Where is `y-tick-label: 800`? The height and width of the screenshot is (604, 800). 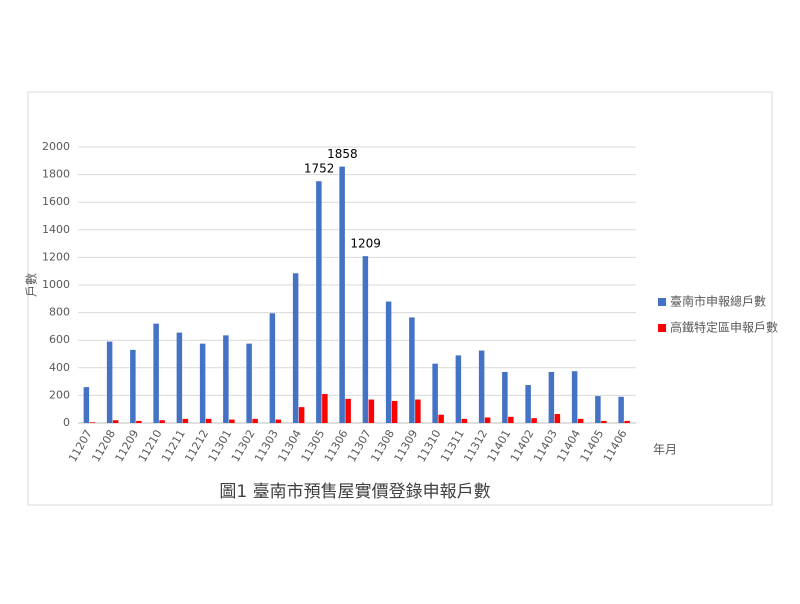
y-tick-label: 800 is located at coordinates (59, 312).